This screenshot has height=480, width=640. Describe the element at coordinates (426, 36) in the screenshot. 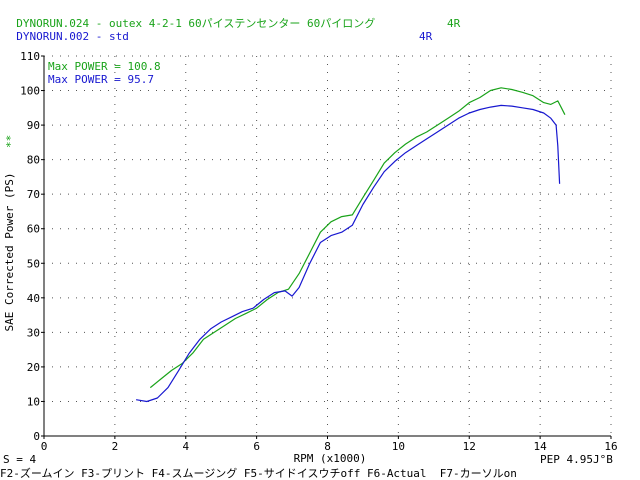

I see `header-run-2-gear: 4R` at that location.